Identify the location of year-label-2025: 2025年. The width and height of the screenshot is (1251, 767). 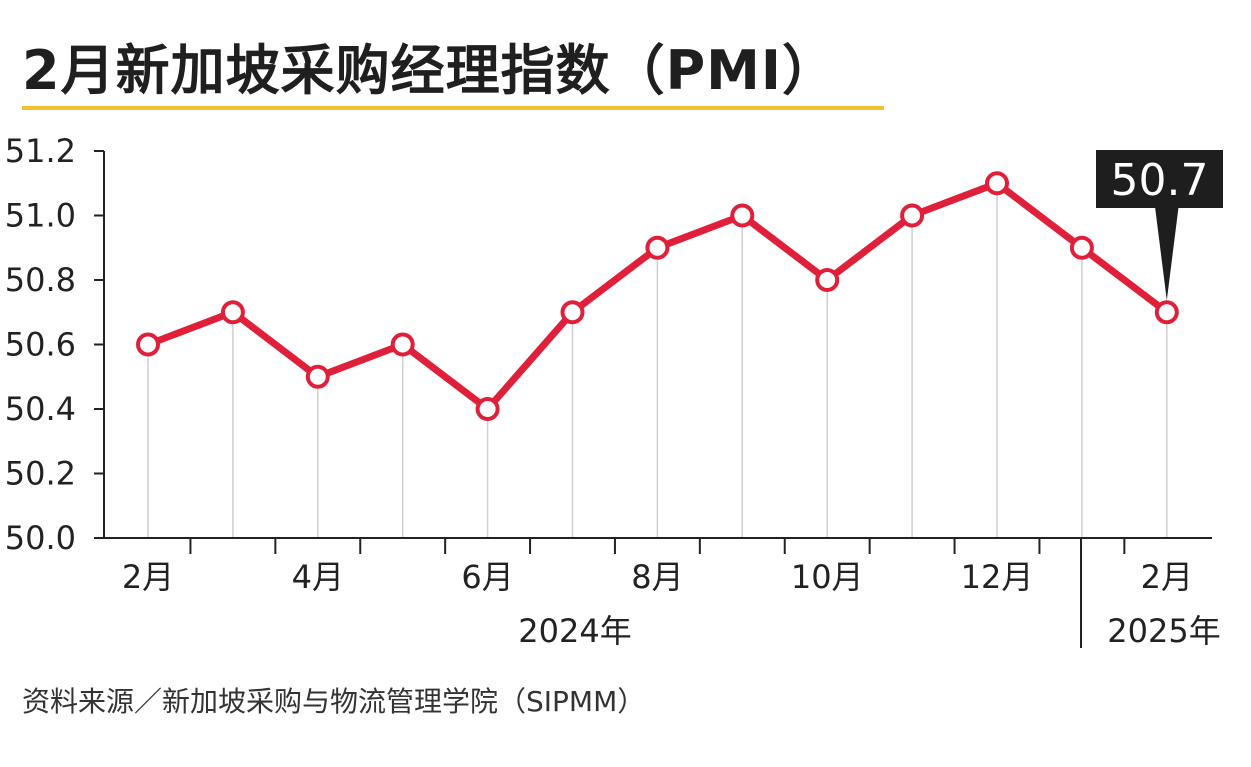
(1163, 631).